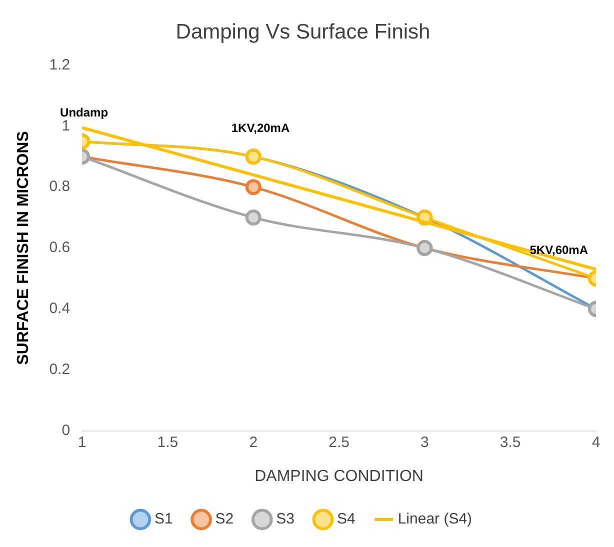  What do you see at coordinates (66, 125) in the screenshot?
I see `y-tick-label: 1` at bounding box center [66, 125].